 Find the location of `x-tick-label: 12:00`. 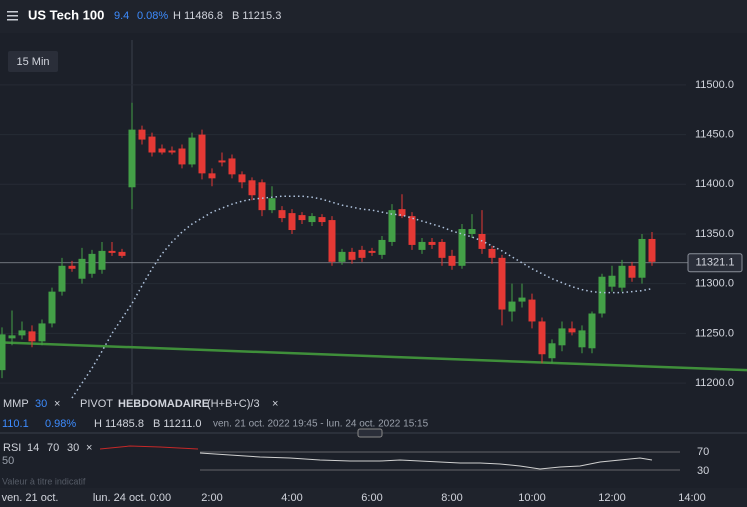

x-tick-label: 12:00 is located at coordinates (612, 498).